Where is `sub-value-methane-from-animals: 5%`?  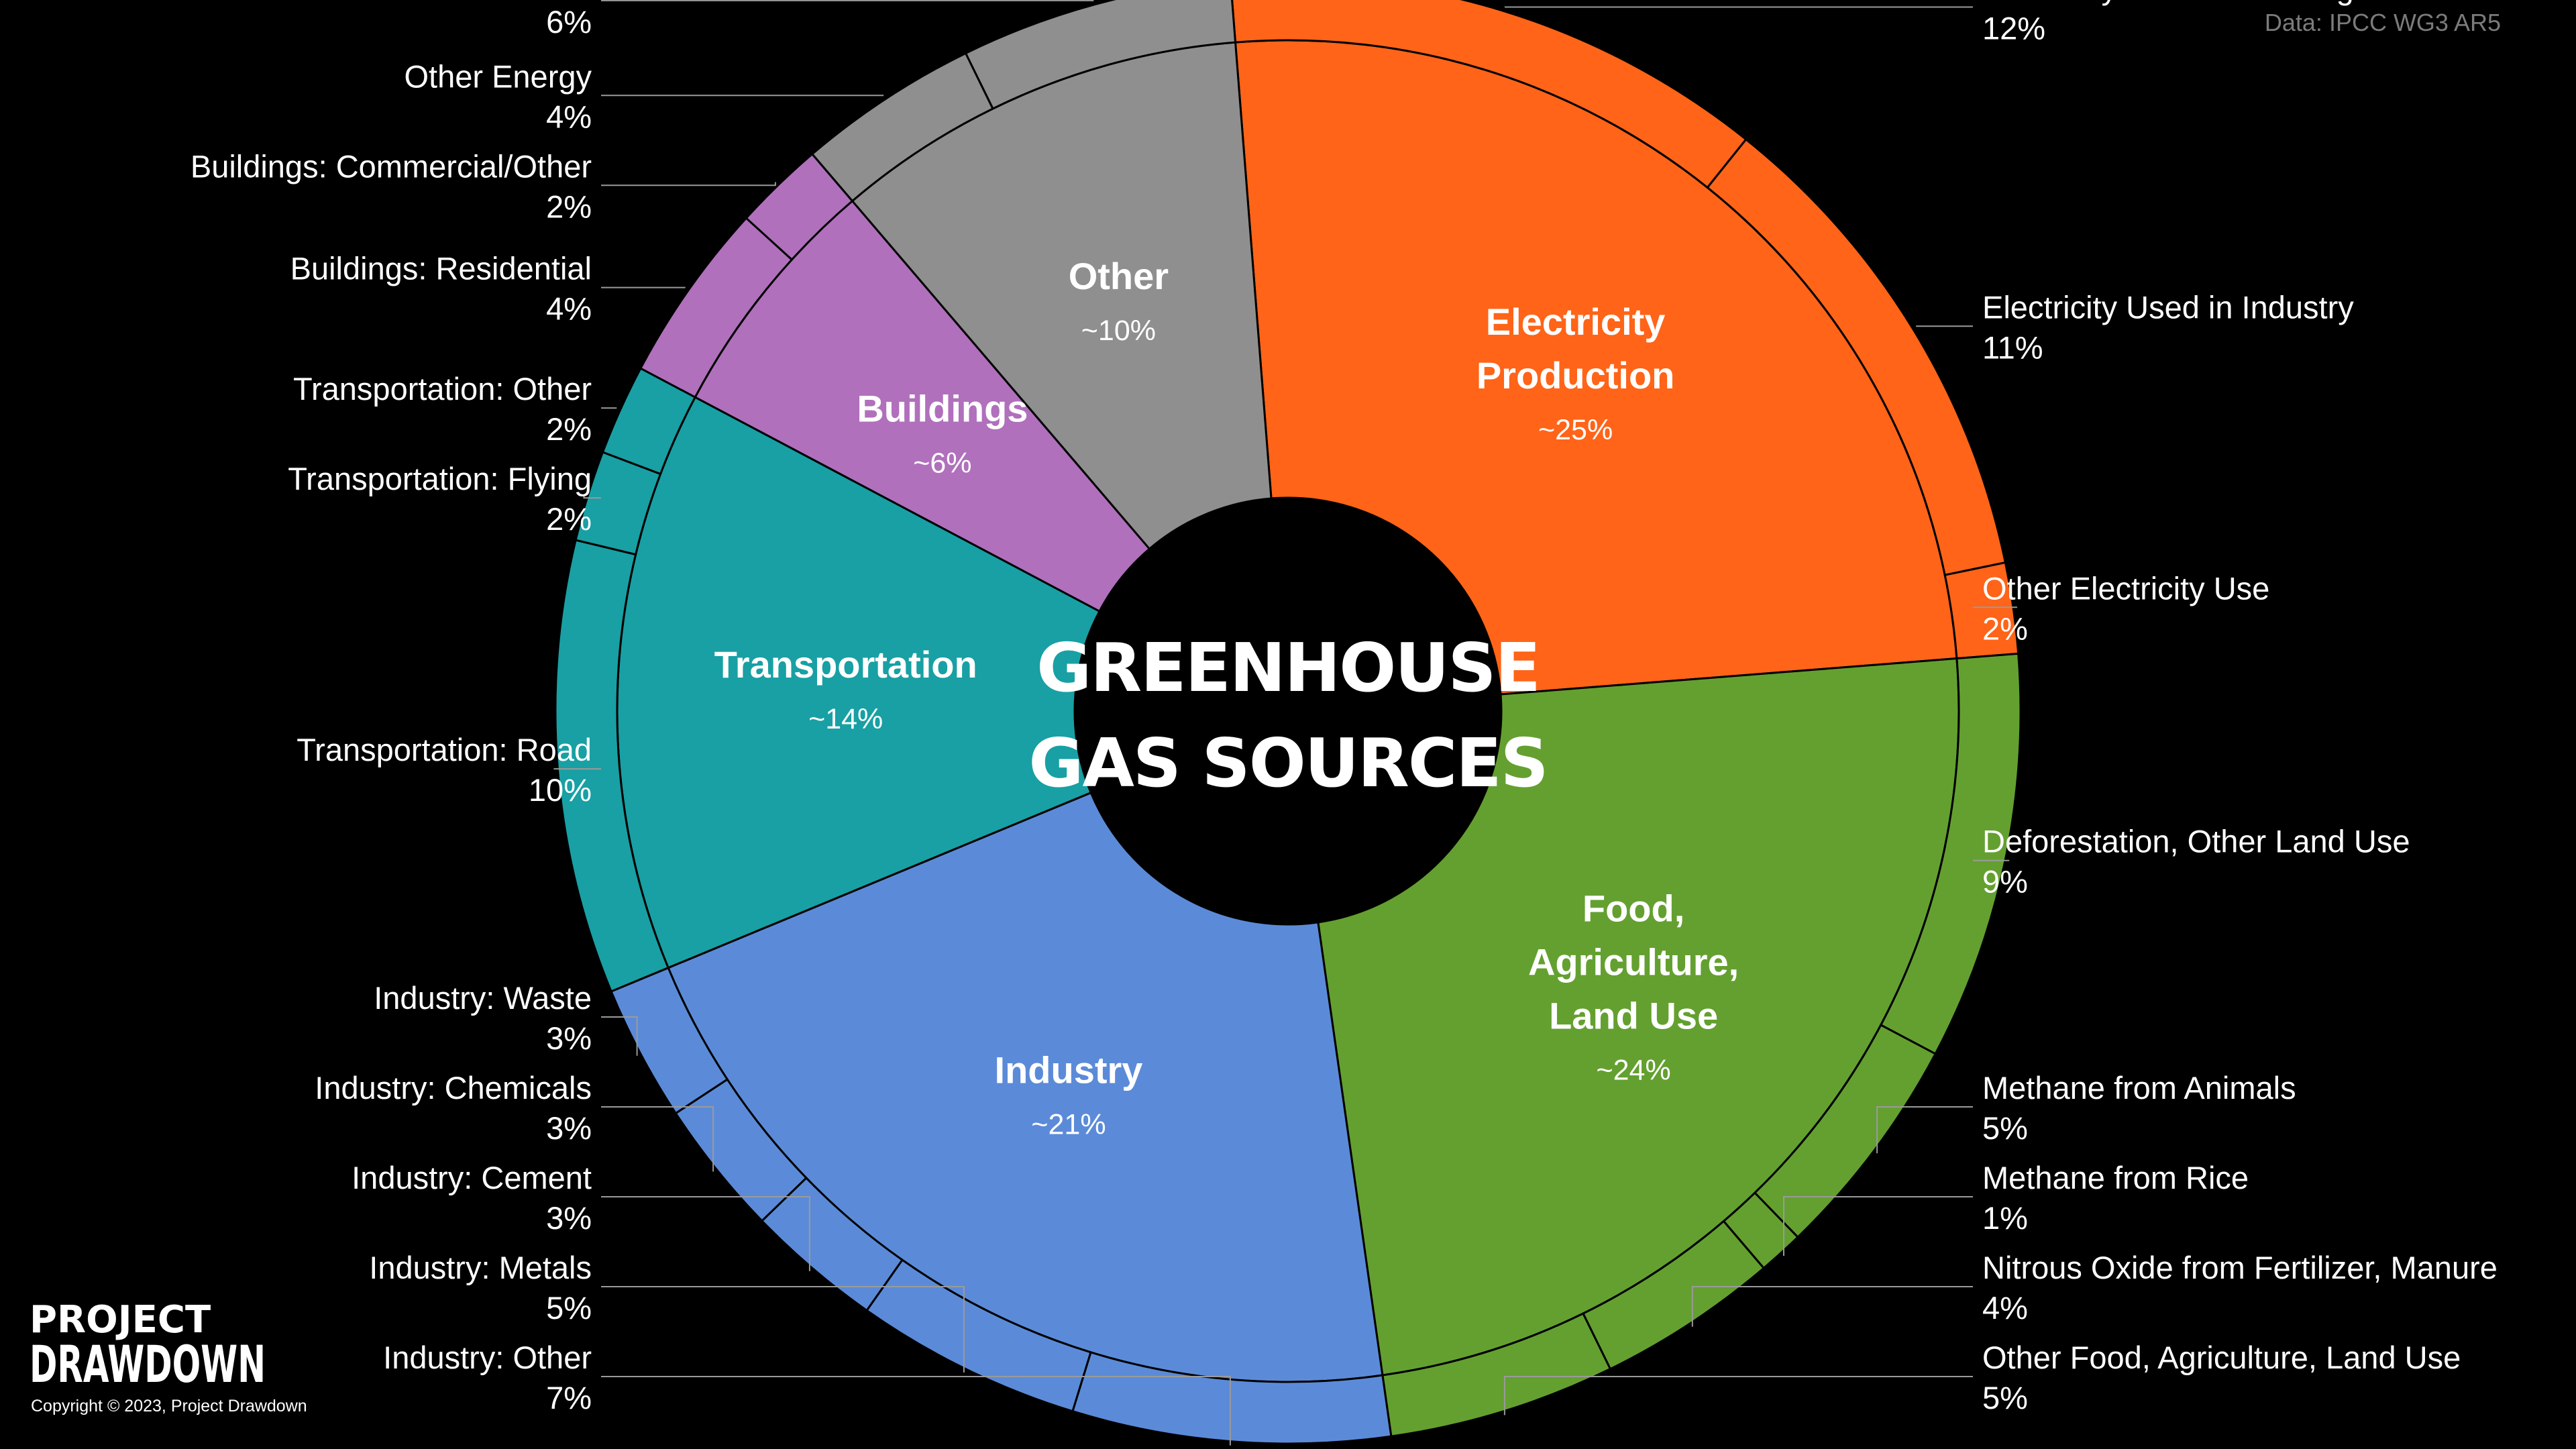
sub-value-methane-from-animals: 5% is located at coordinates (2005, 1128).